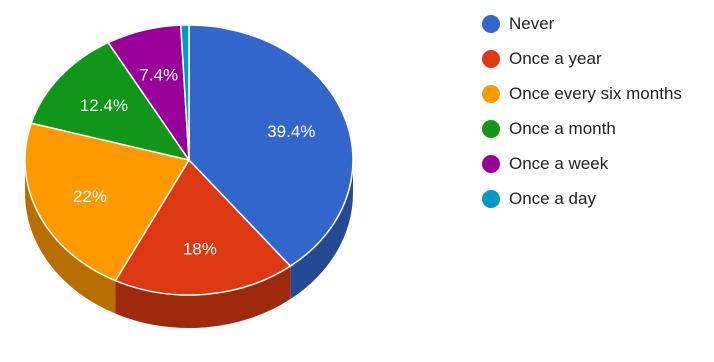  What do you see at coordinates (104, 105) in the screenshot?
I see `slice-label-once-a-month: 12.4%` at bounding box center [104, 105].